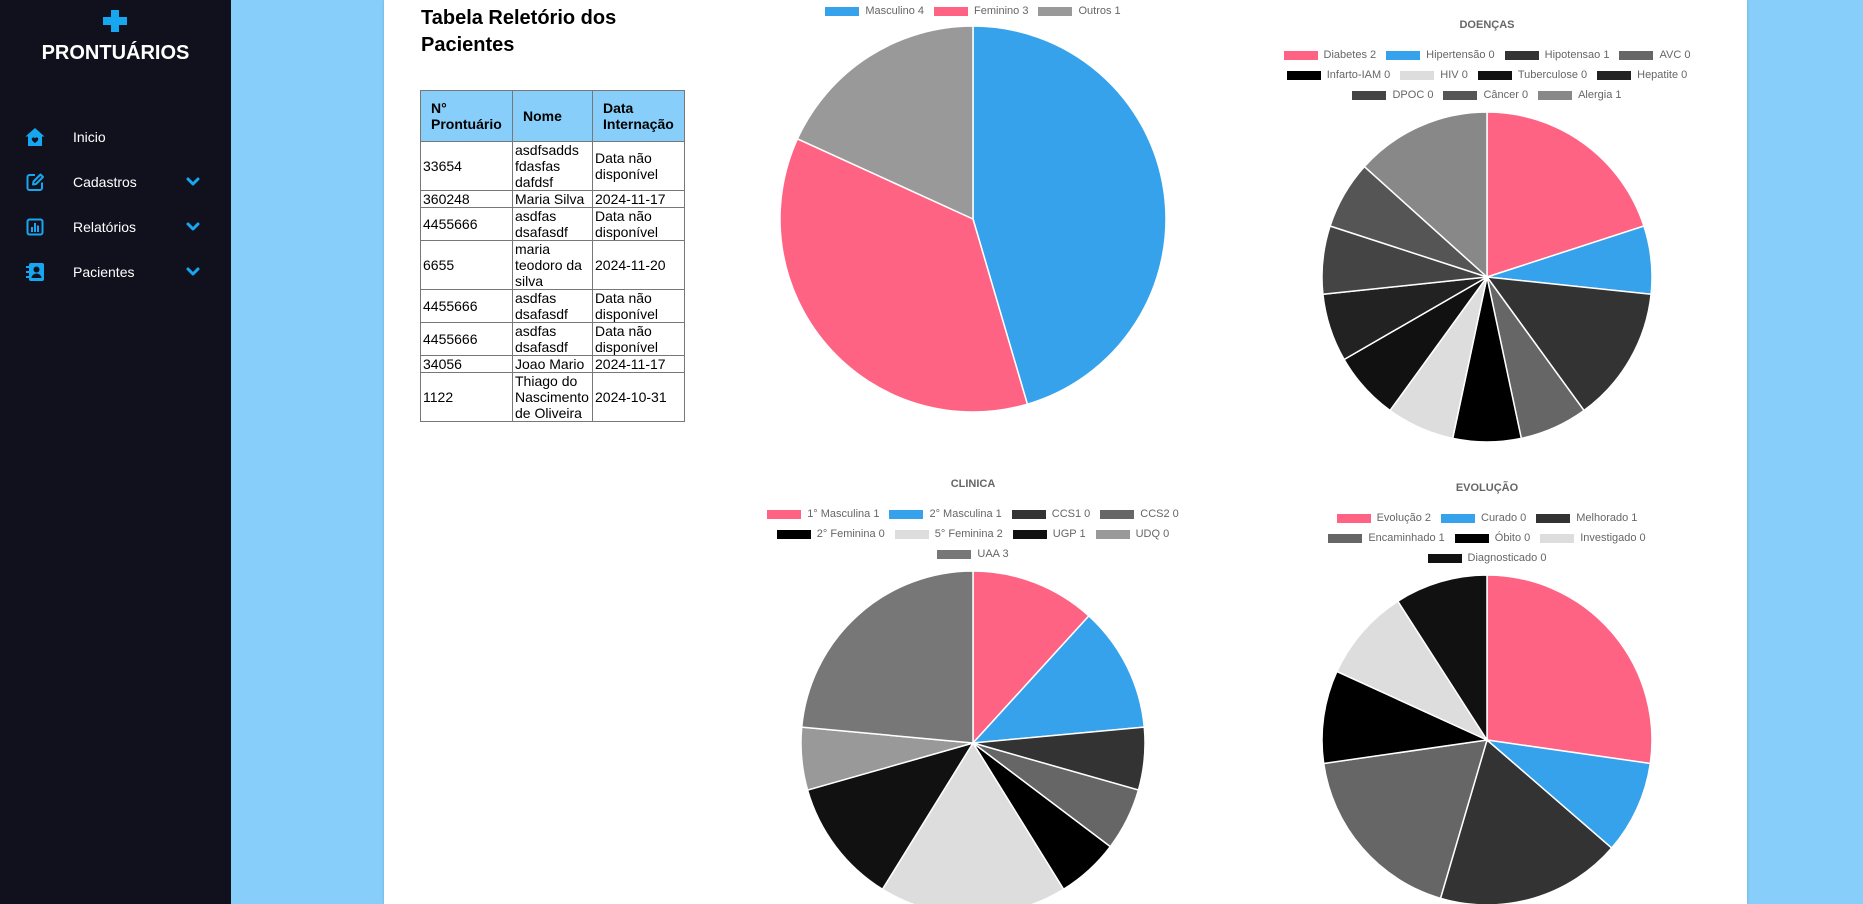 The width and height of the screenshot is (1863, 904). What do you see at coordinates (887, 657) in the screenshot?
I see `pie-slice-uaa` at bounding box center [887, 657].